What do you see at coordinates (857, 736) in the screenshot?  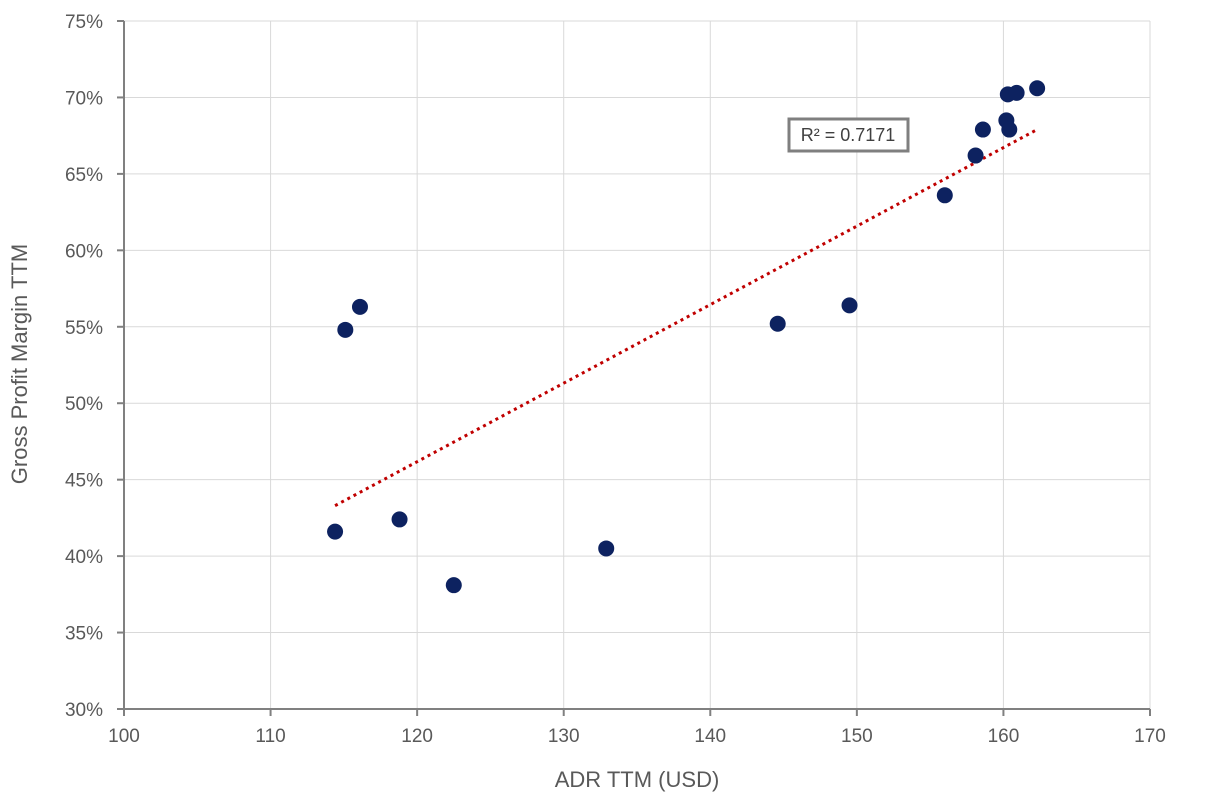 I see `x-tick-label: 150` at bounding box center [857, 736].